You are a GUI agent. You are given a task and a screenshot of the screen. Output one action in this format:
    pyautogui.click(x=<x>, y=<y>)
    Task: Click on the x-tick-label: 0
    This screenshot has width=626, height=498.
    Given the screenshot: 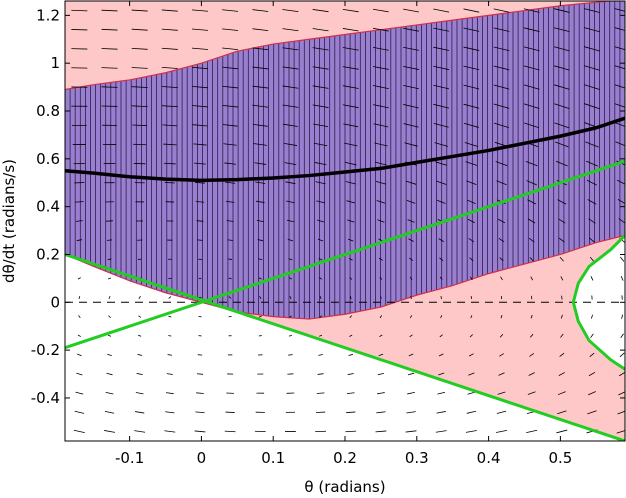 What is the action you would take?
    pyautogui.click(x=202, y=458)
    